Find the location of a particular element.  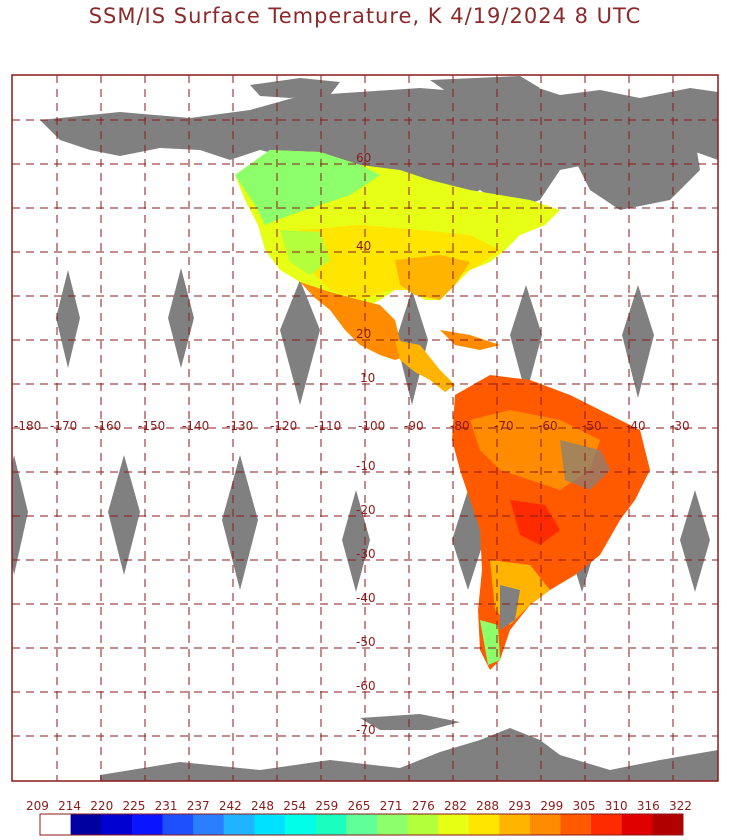

color-scale-tick: 299 is located at coordinates (551, 806).